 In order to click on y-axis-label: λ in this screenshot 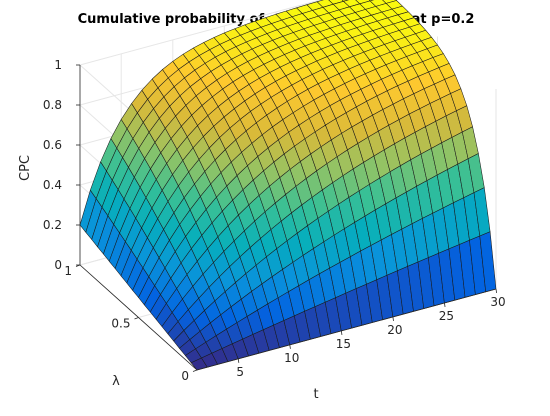, I will do `click(116, 381)`.